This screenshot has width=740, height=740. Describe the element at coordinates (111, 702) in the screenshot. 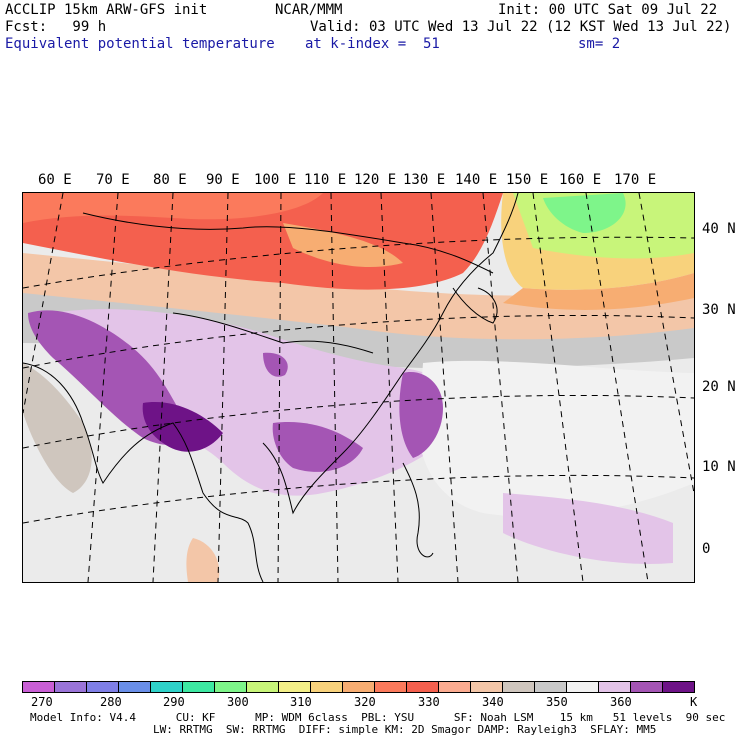

I see `colorbar-tick: 280` at that location.